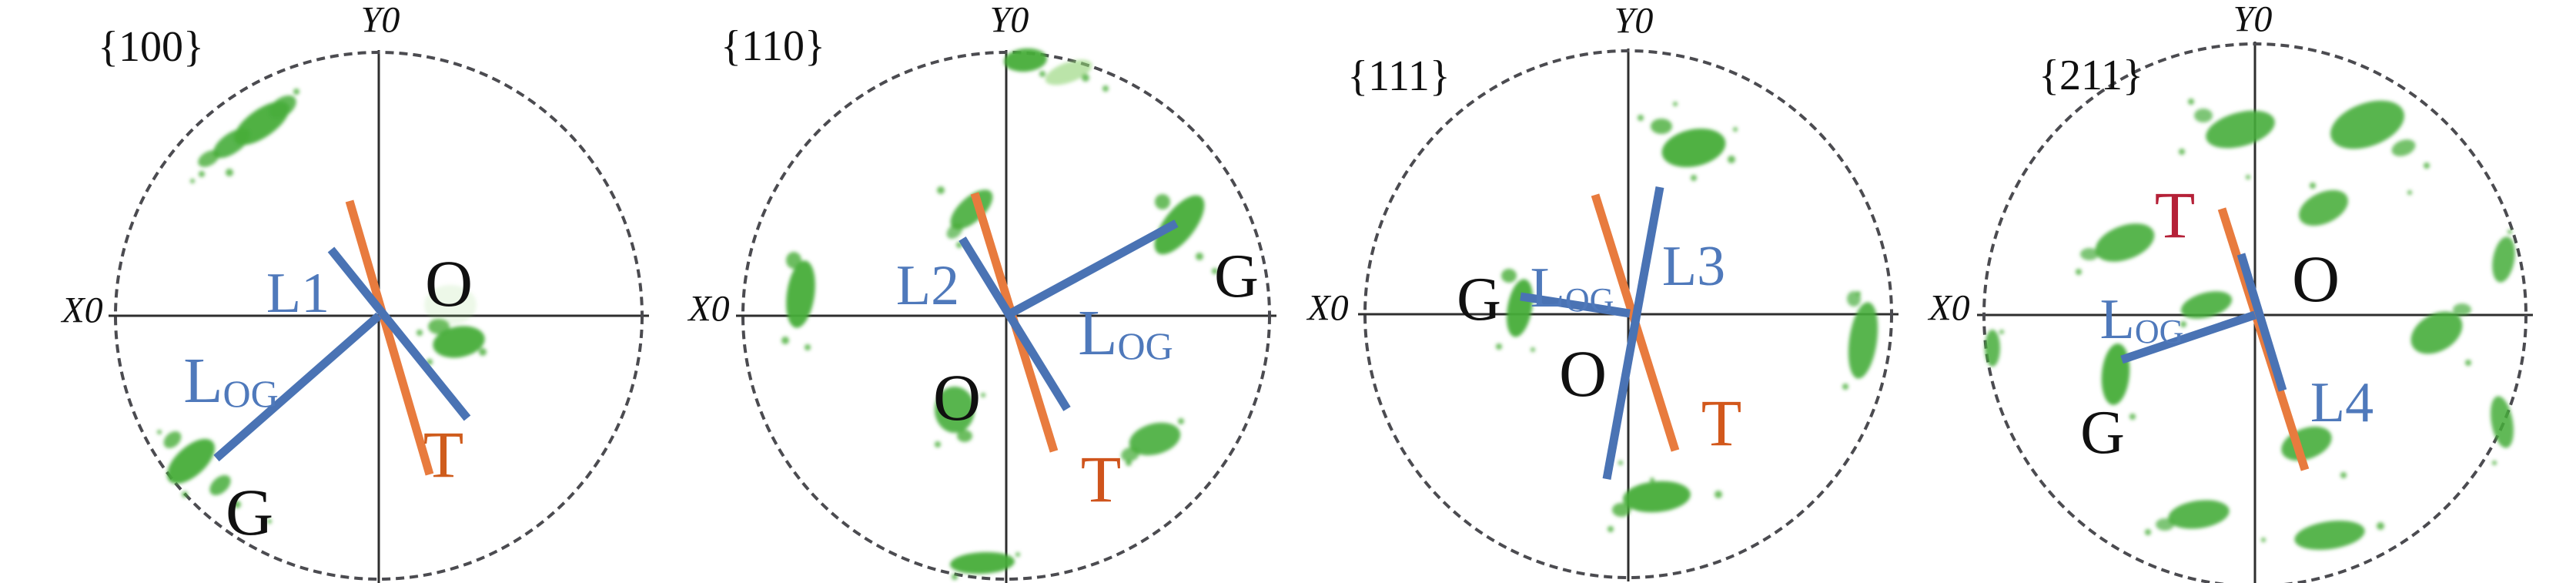  I want to click on label-L1: L1, so click(298, 293).